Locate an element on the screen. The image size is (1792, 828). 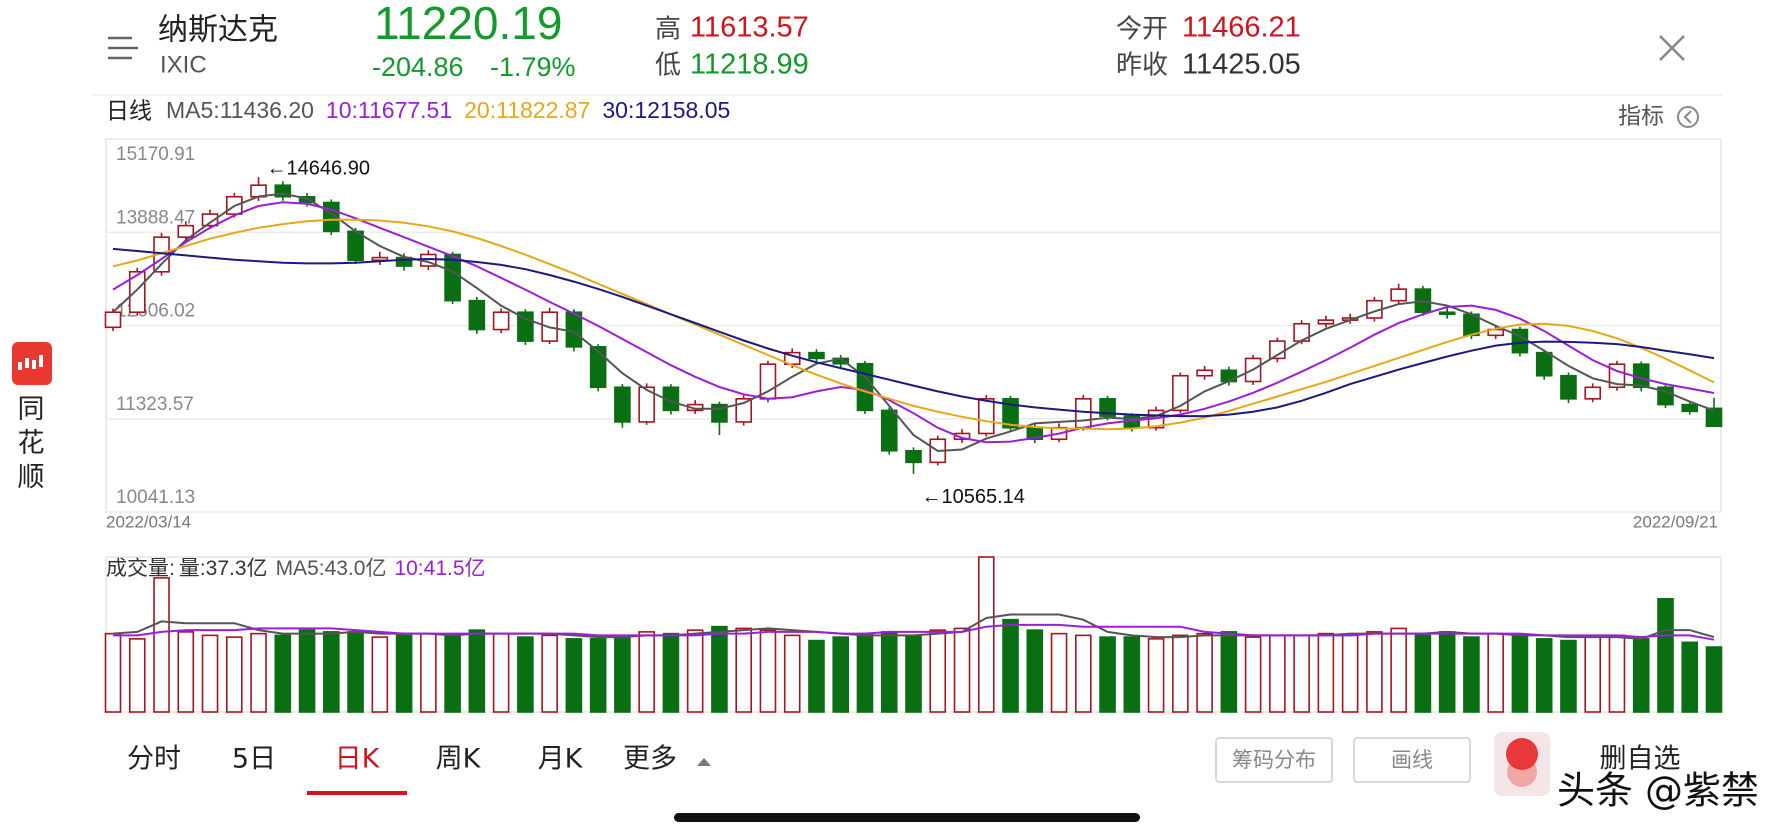
open-label: 今开 is located at coordinates (1142, 30).